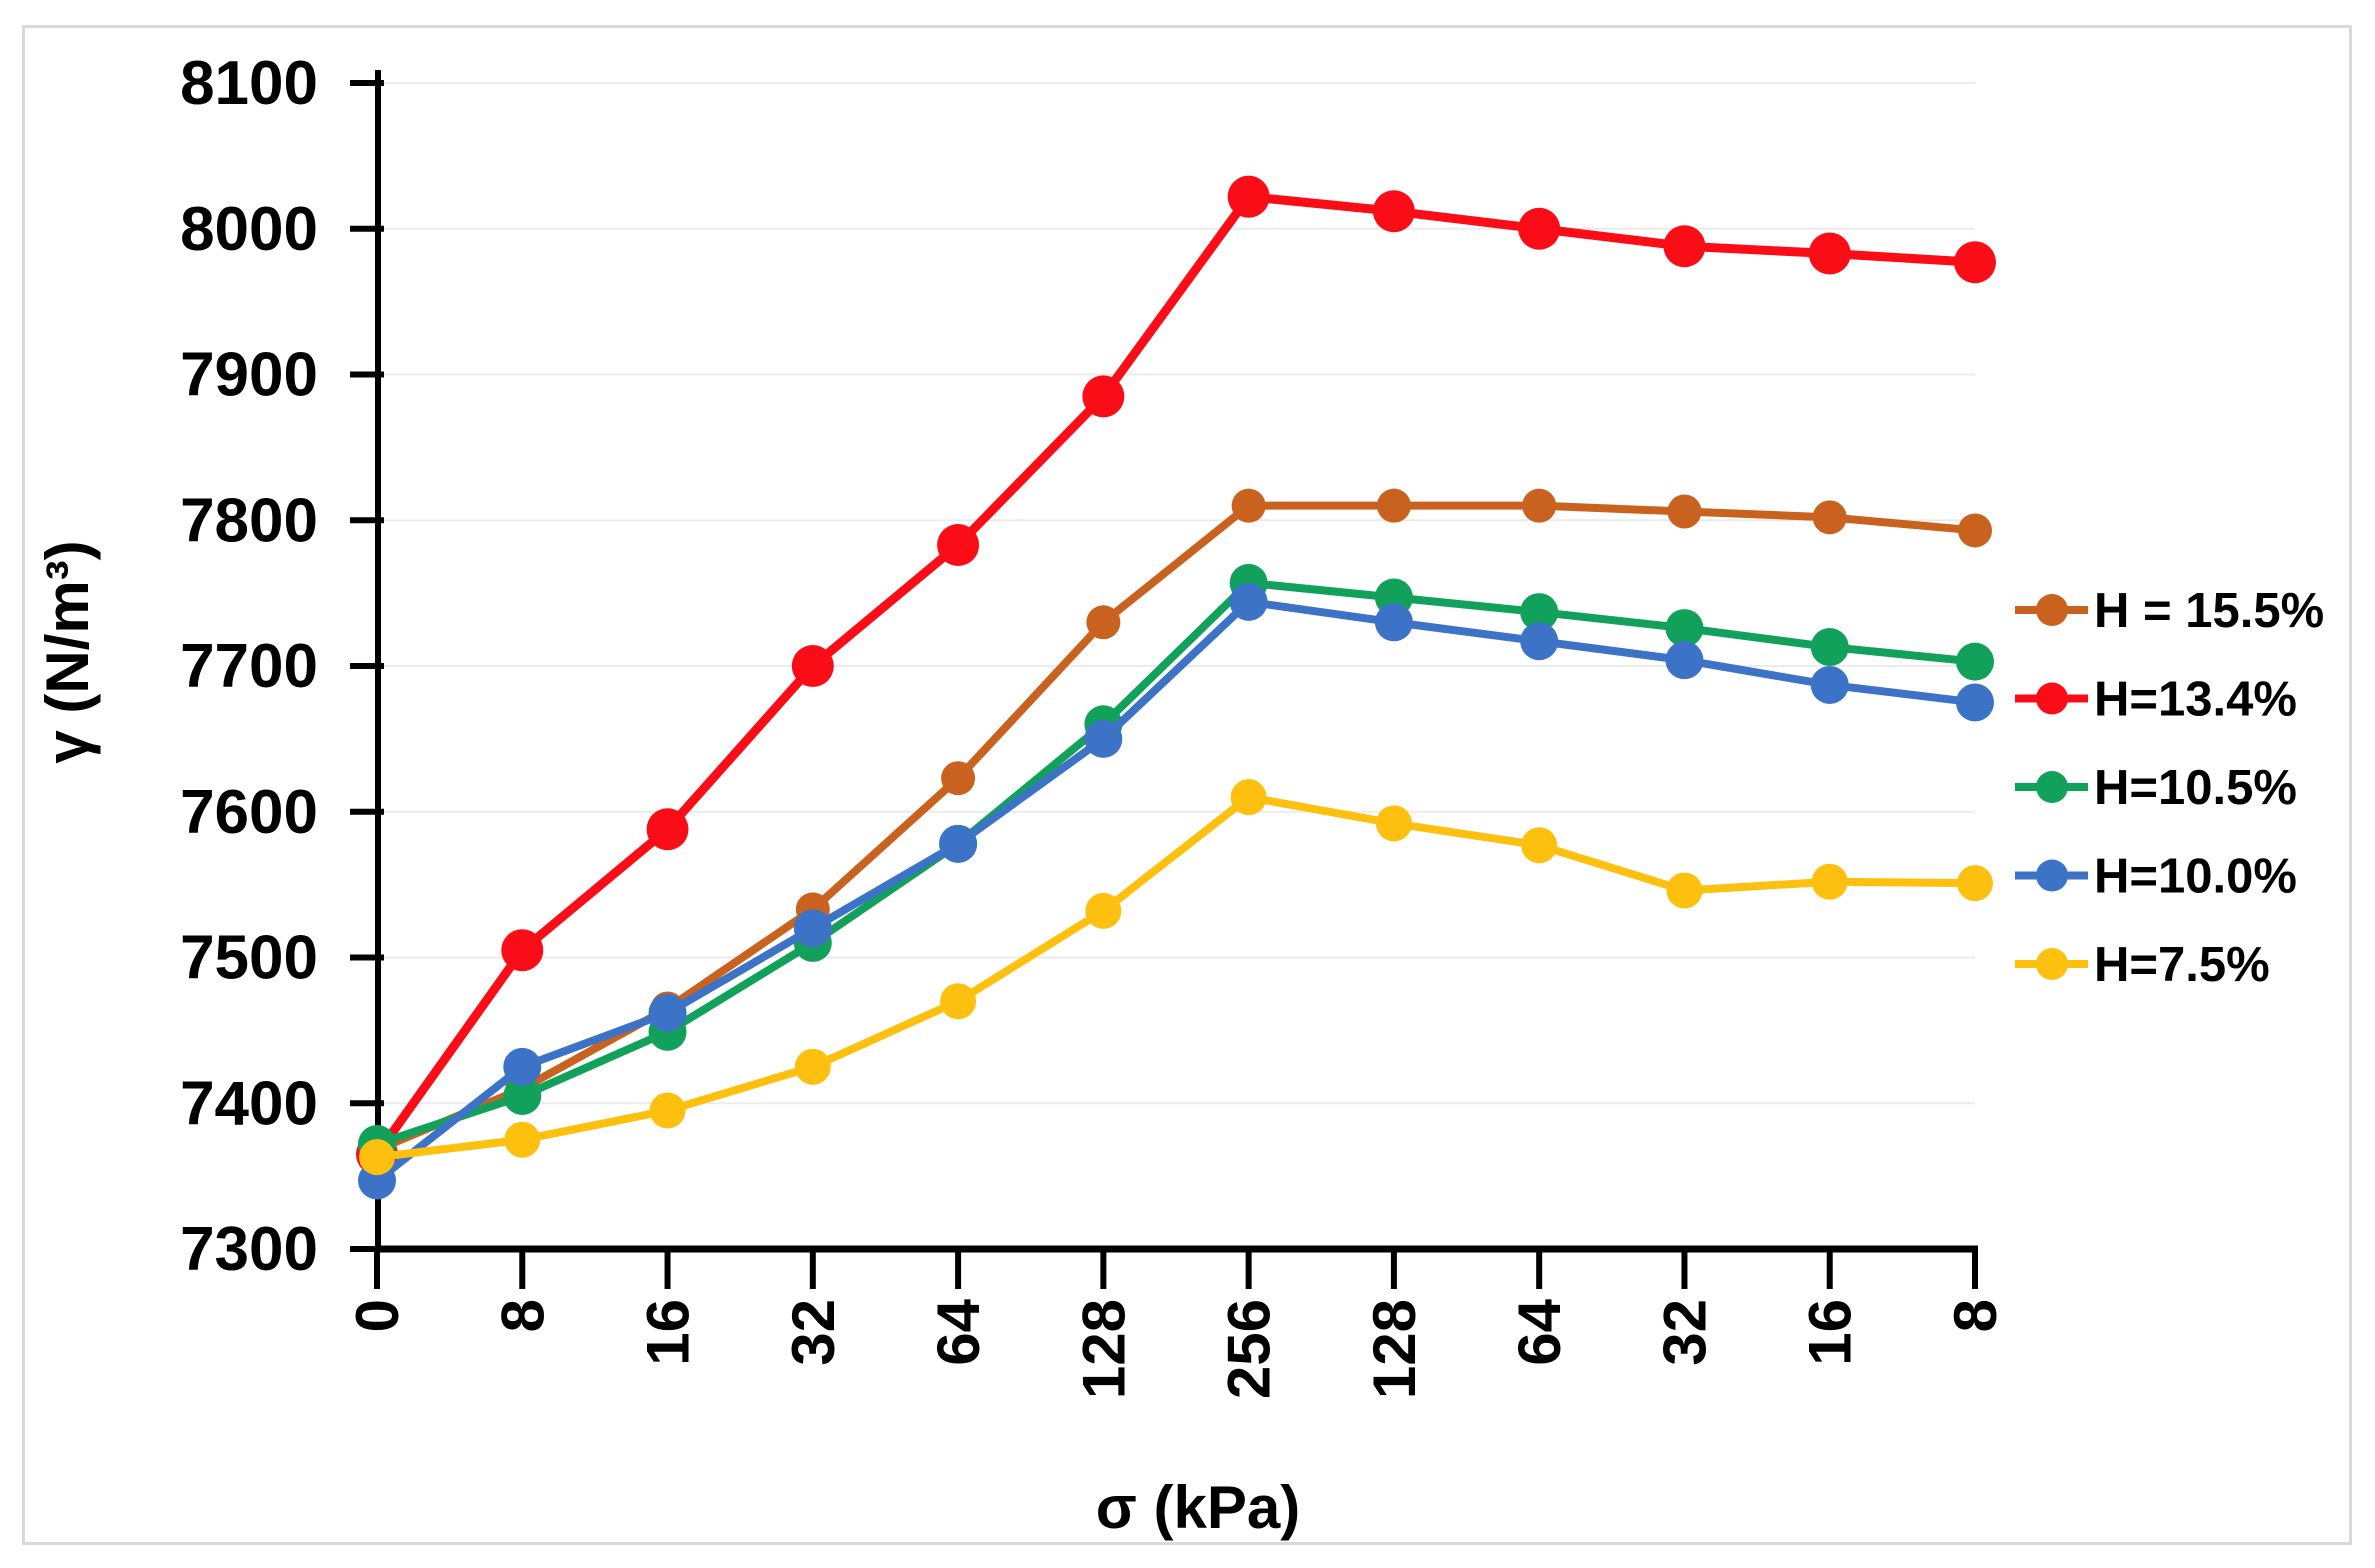 The width and height of the screenshot is (2375, 1568). Describe the element at coordinates (2195, 877) in the screenshot. I see `legend-label: H=10.0%` at that location.